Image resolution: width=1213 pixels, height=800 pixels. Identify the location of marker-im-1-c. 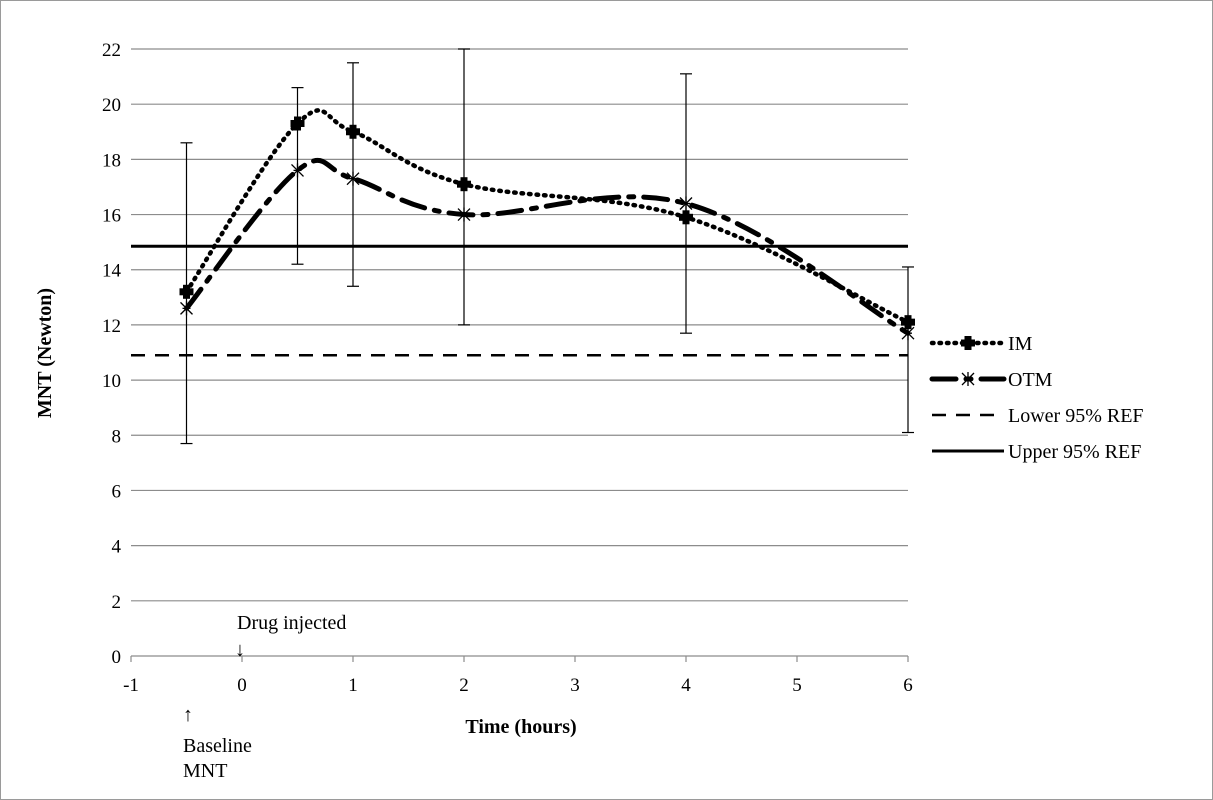
(297, 123).